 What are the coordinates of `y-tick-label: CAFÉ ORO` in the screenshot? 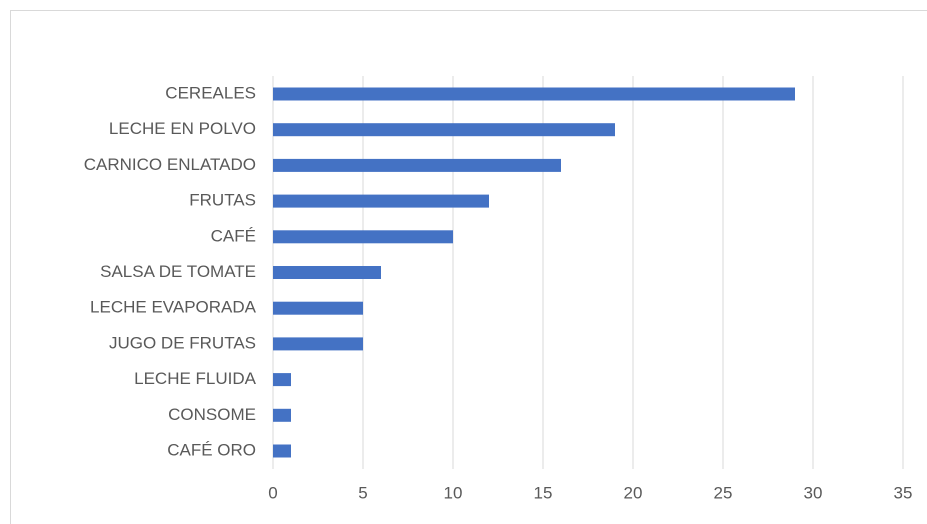 It's located at (211, 449).